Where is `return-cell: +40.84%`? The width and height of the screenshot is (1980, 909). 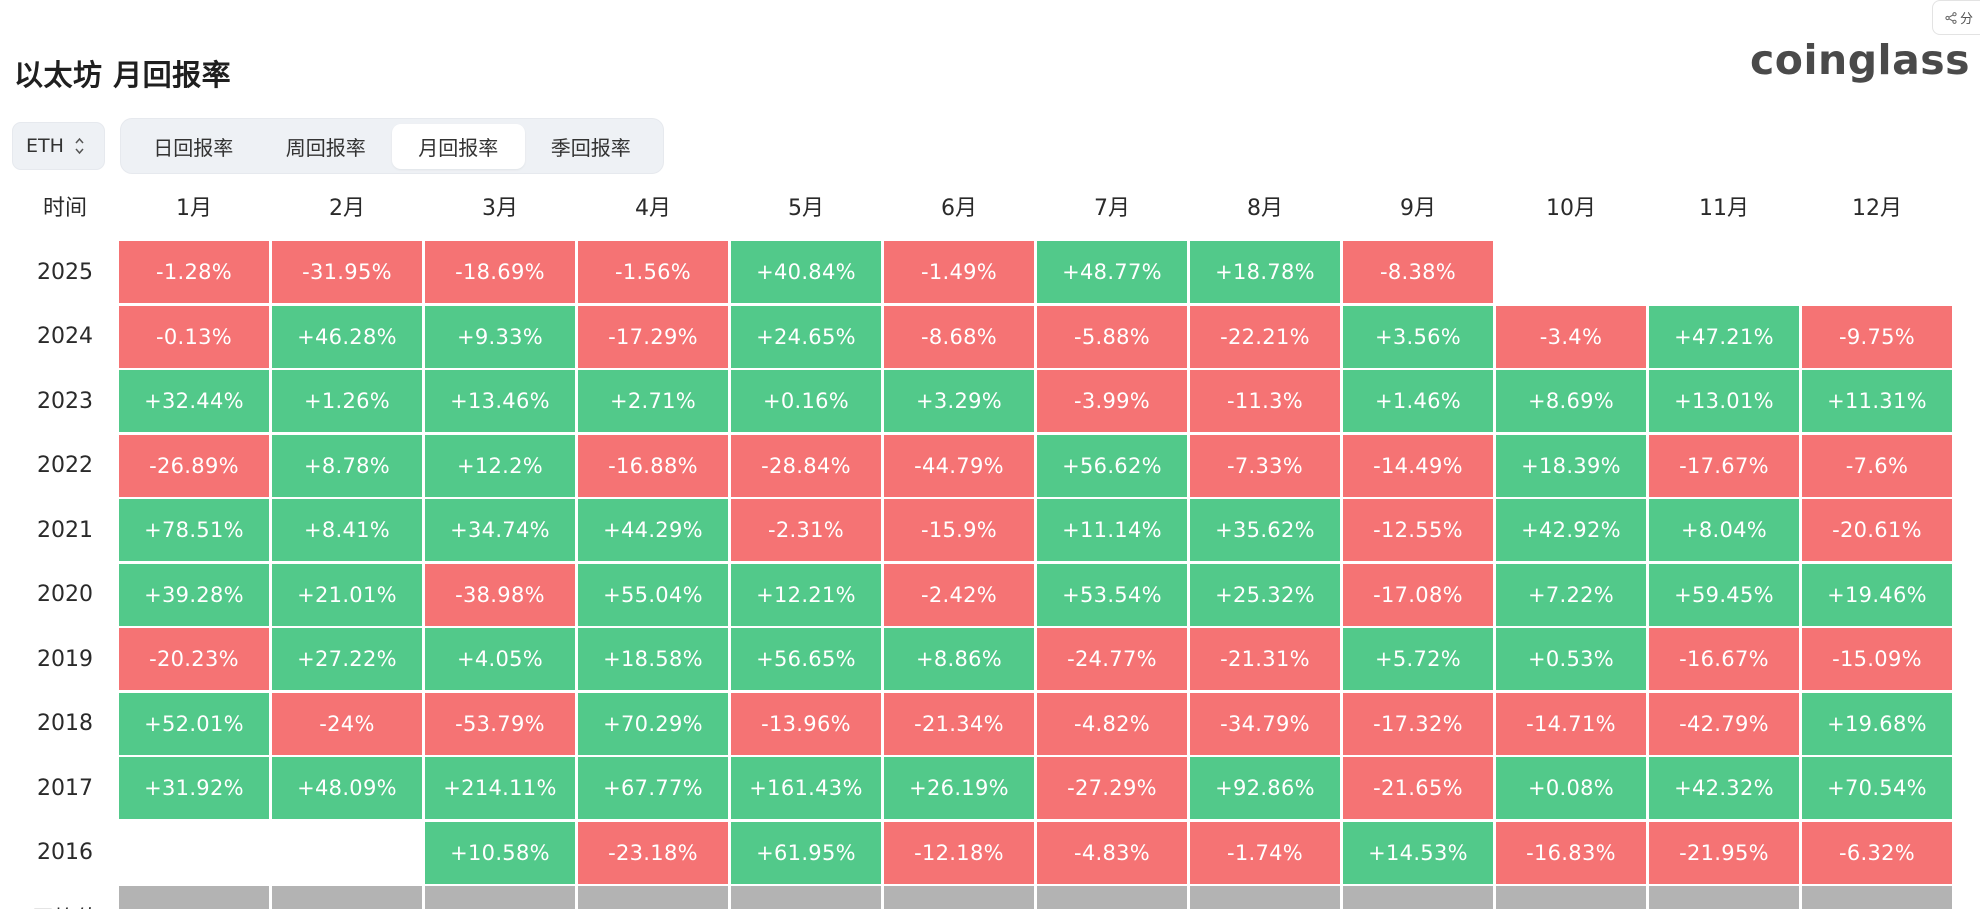
return-cell: +40.84% is located at coordinates (806, 272).